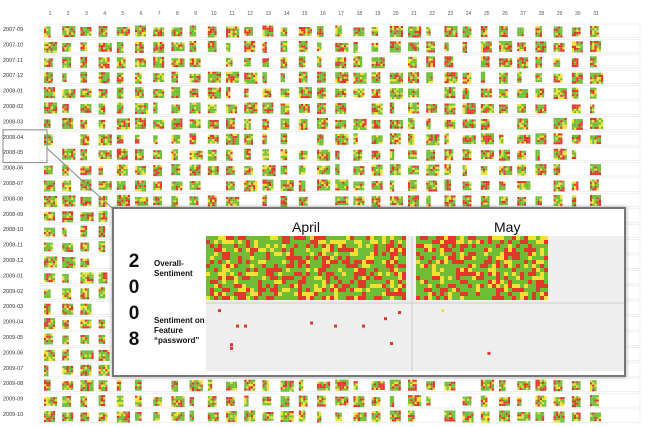  Describe the element at coordinates (13, 323) in the screenshot. I see `month-row-label: 2009-04` at that location.